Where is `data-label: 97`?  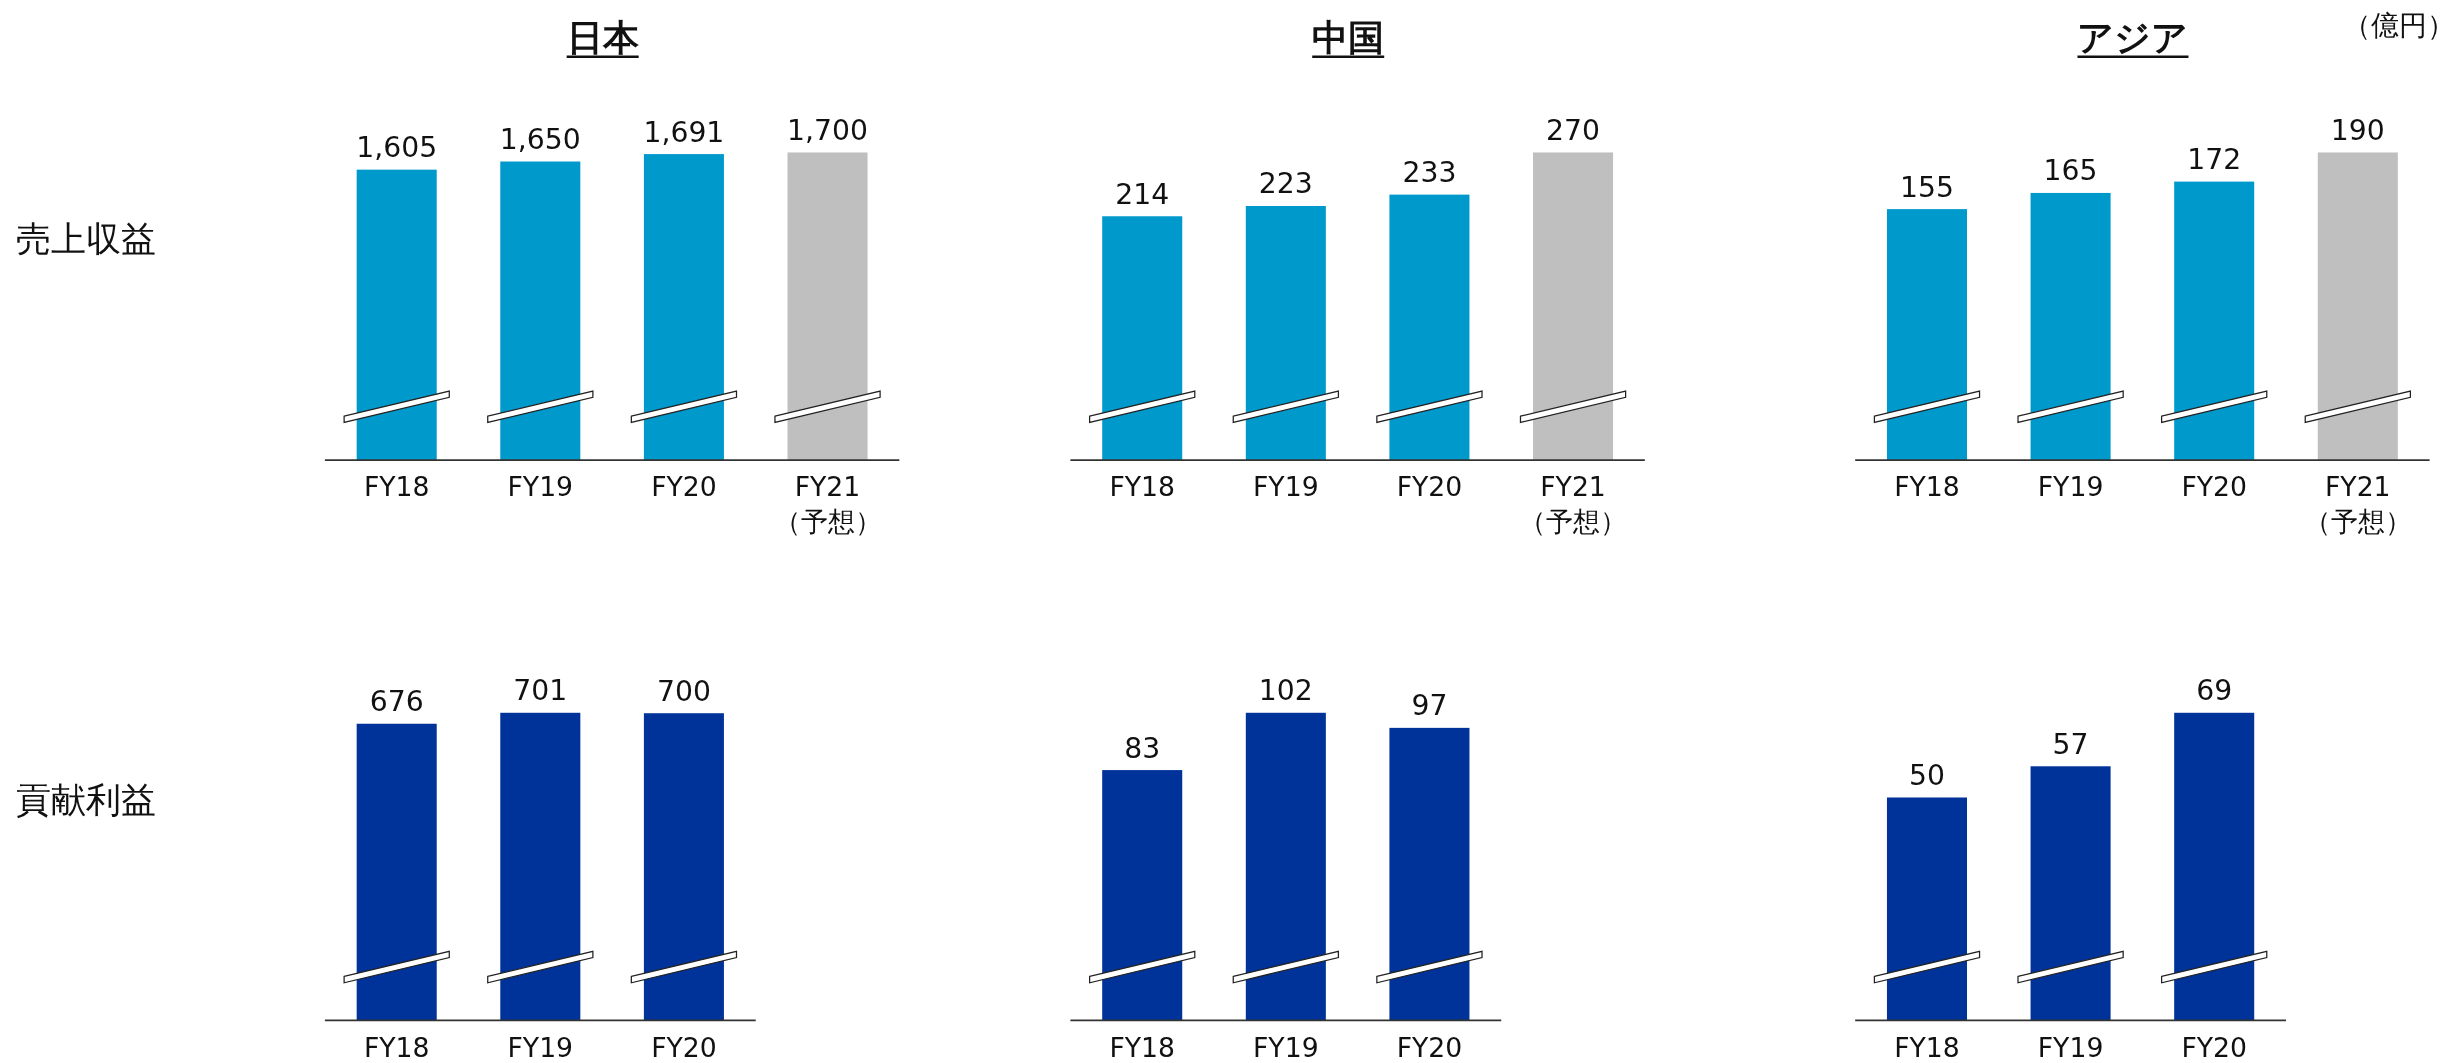
data-label: 97 is located at coordinates (1429, 706).